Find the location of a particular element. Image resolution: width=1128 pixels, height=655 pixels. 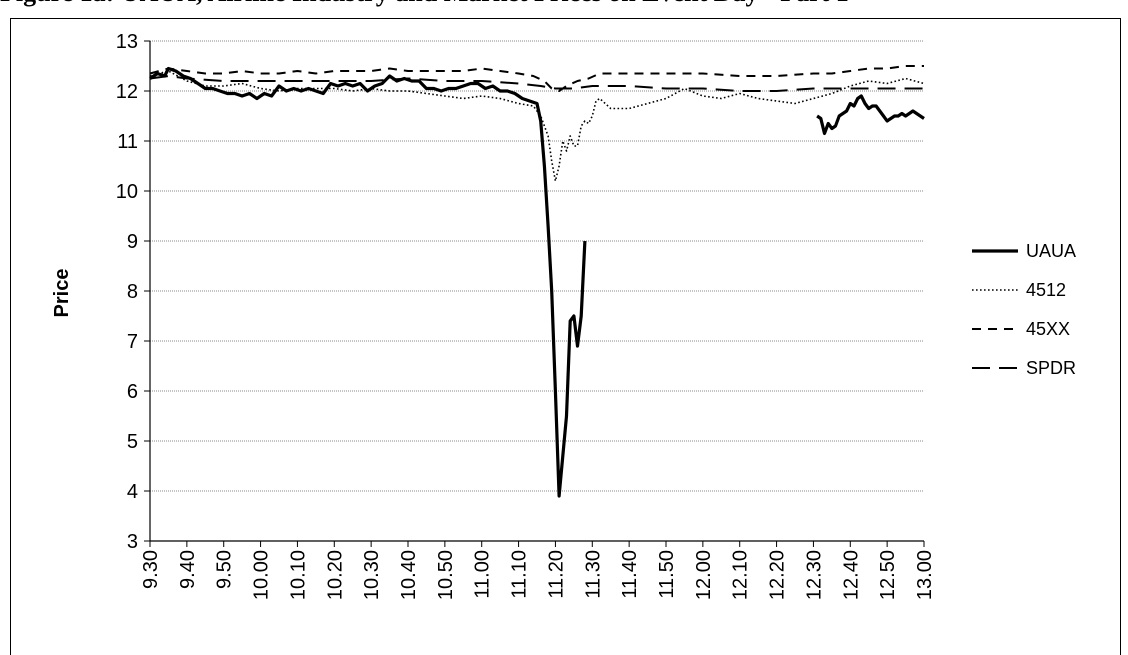

x-tick-label: 11.20 is located at coordinates (556, 574).